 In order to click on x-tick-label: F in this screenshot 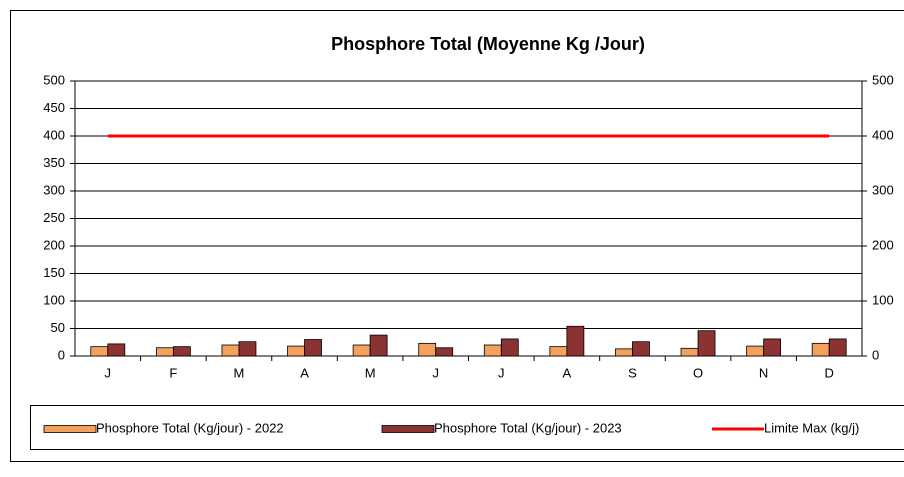, I will do `click(173, 372)`.